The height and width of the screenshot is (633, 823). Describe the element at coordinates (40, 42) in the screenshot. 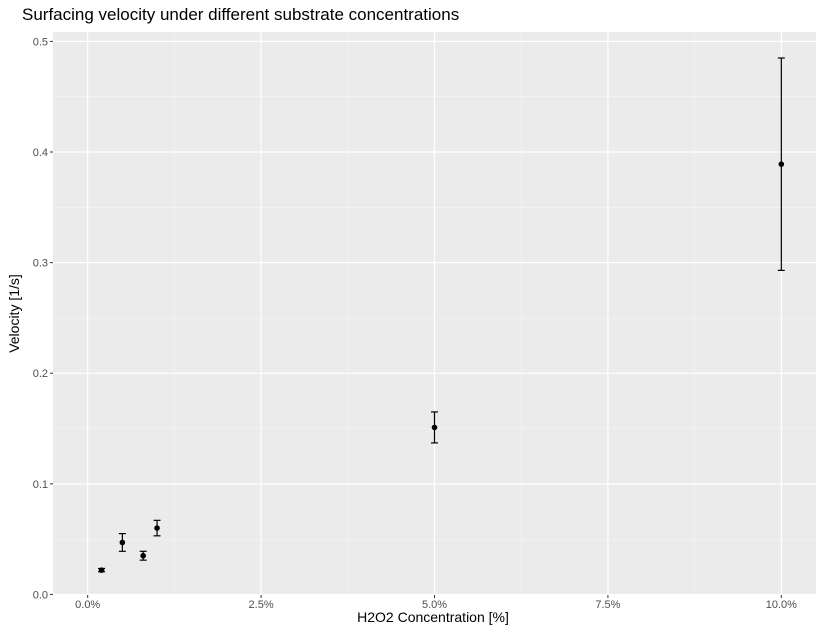

I see `y-tick-label: 0.5` at that location.